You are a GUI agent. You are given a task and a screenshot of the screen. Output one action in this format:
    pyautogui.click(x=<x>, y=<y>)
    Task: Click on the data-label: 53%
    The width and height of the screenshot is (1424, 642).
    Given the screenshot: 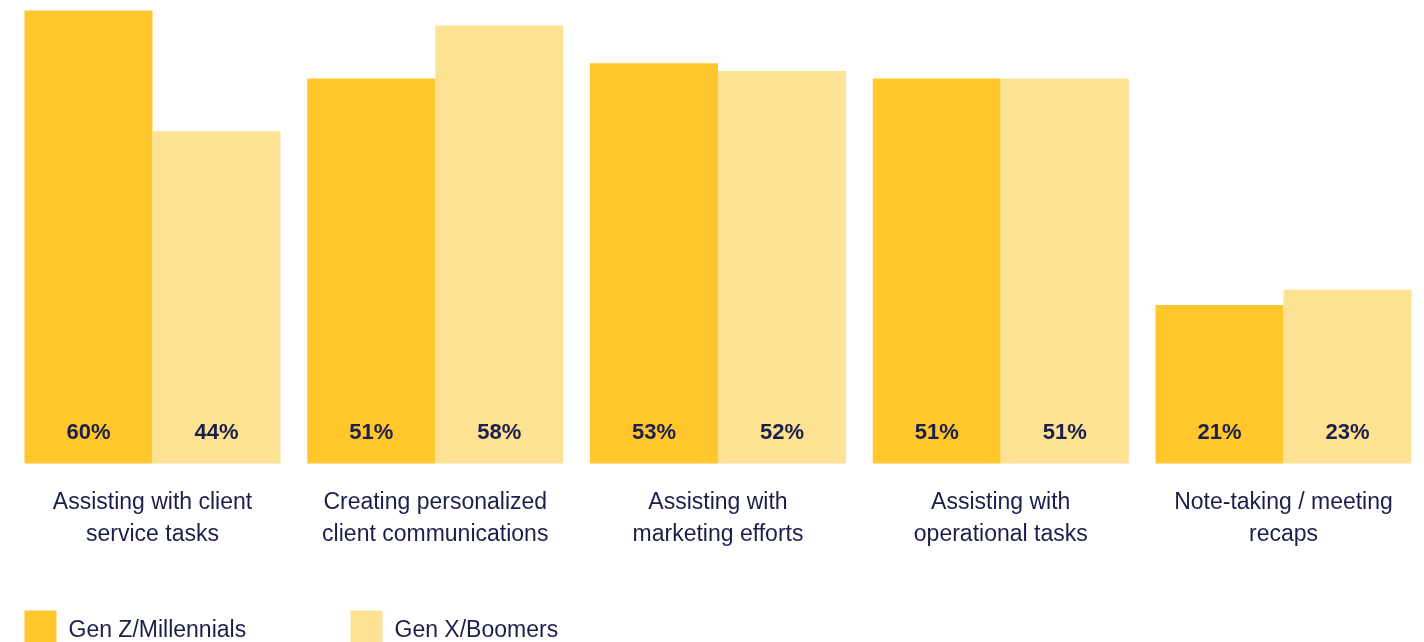 What is the action you would take?
    pyautogui.click(x=654, y=431)
    